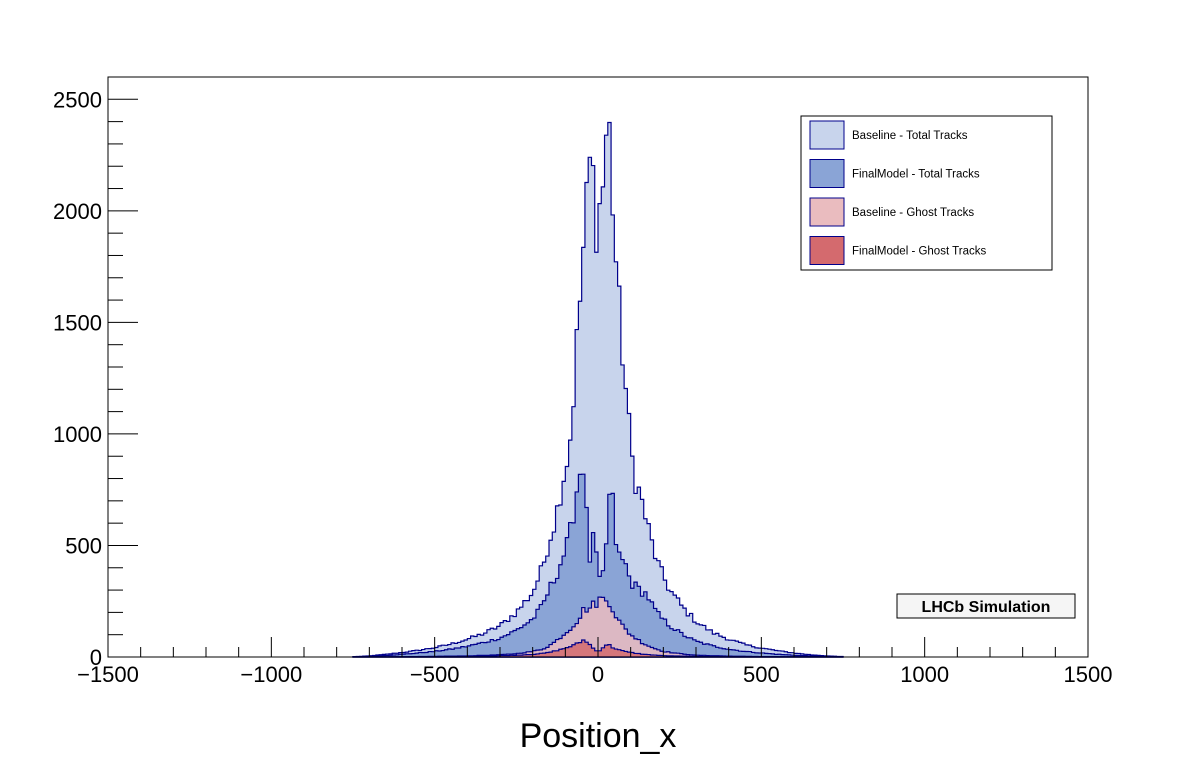  What do you see at coordinates (761, 674) in the screenshot?
I see `x-tick-label: 500` at bounding box center [761, 674].